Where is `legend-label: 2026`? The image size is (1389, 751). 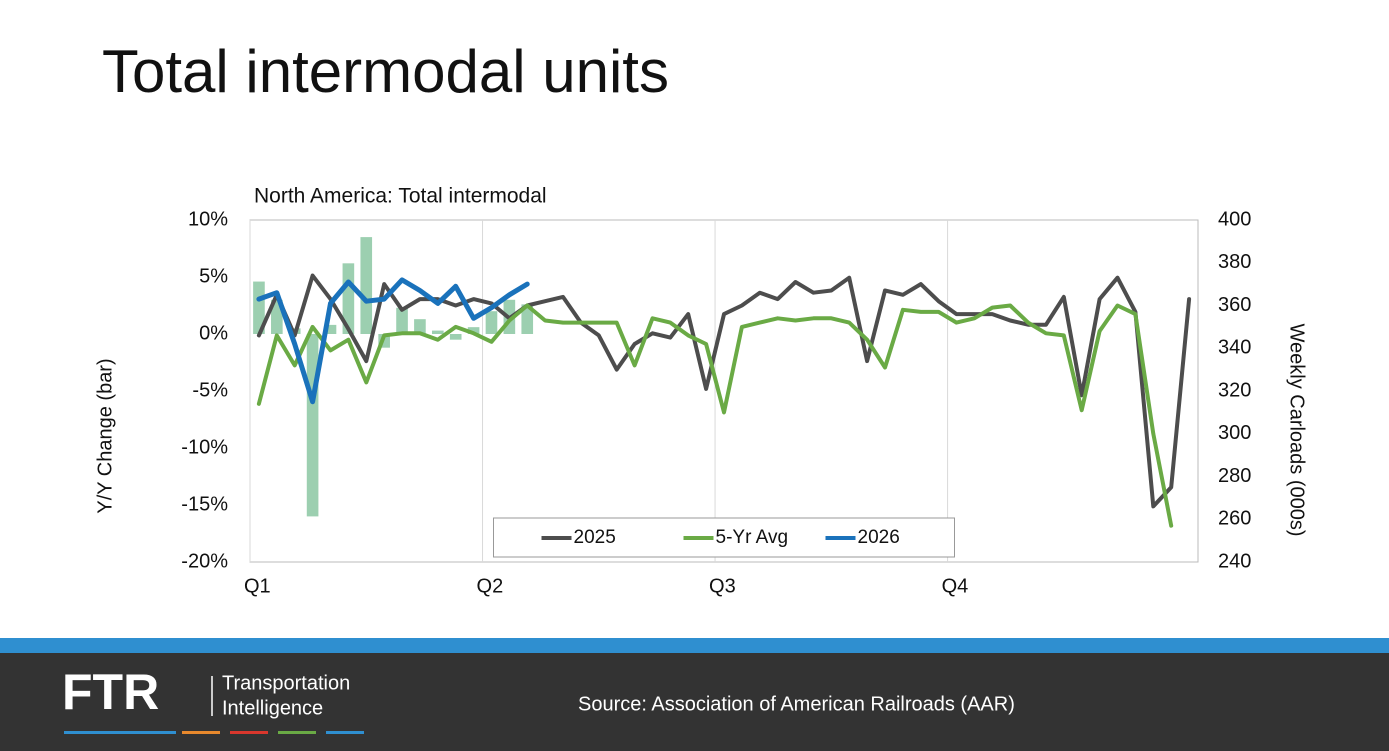 legend-label: 2026 is located at coordinates (879, 537).